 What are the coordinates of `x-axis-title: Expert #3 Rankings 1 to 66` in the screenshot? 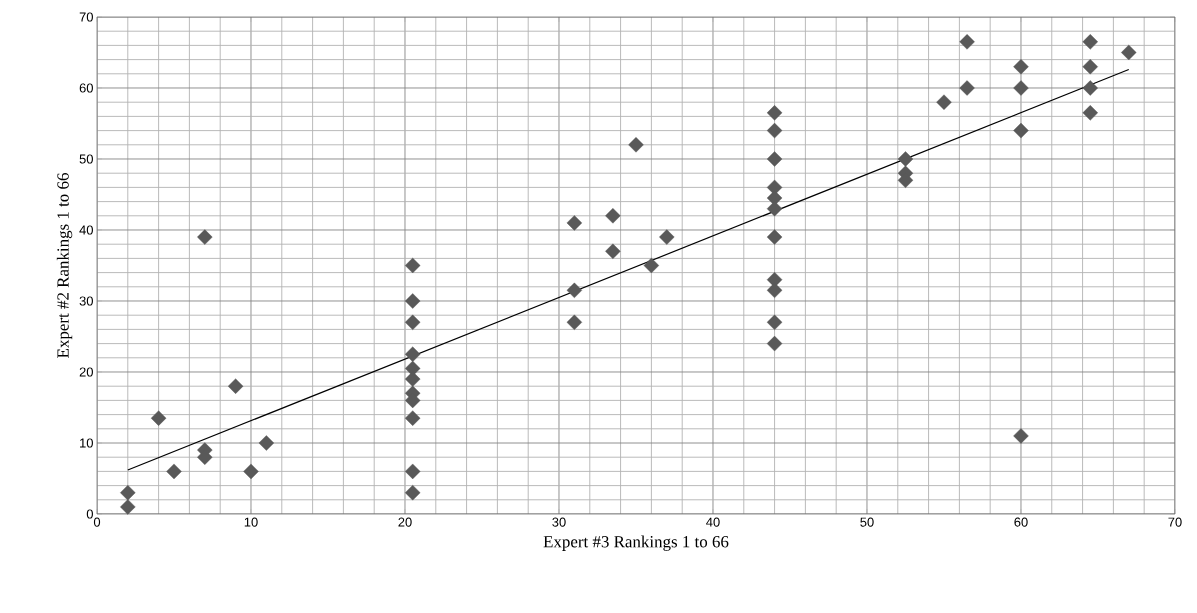 It's located at (636, 543).